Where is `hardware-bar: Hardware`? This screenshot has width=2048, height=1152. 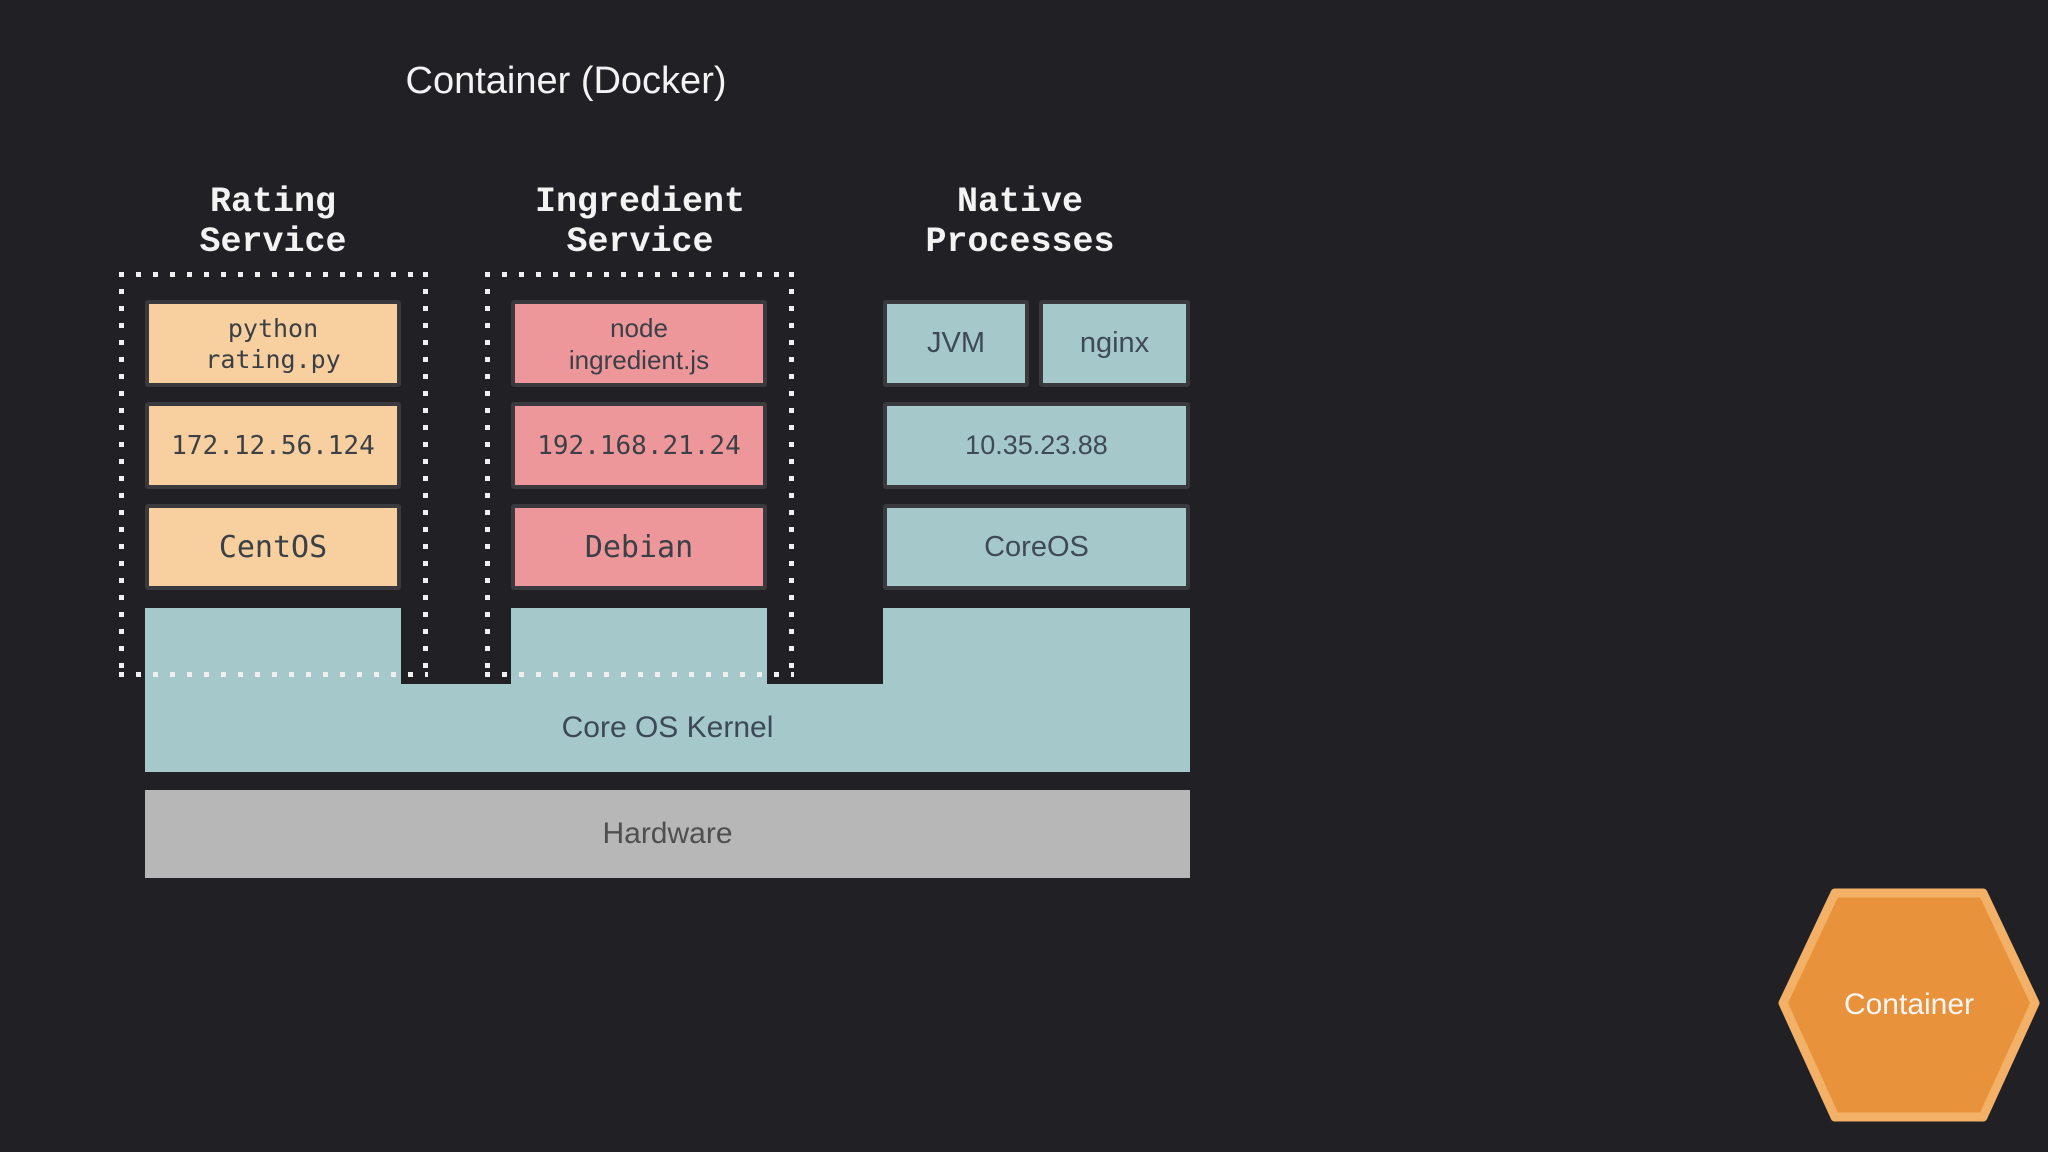 hardware-bar: Hardware is located at coordinates (667, 834).